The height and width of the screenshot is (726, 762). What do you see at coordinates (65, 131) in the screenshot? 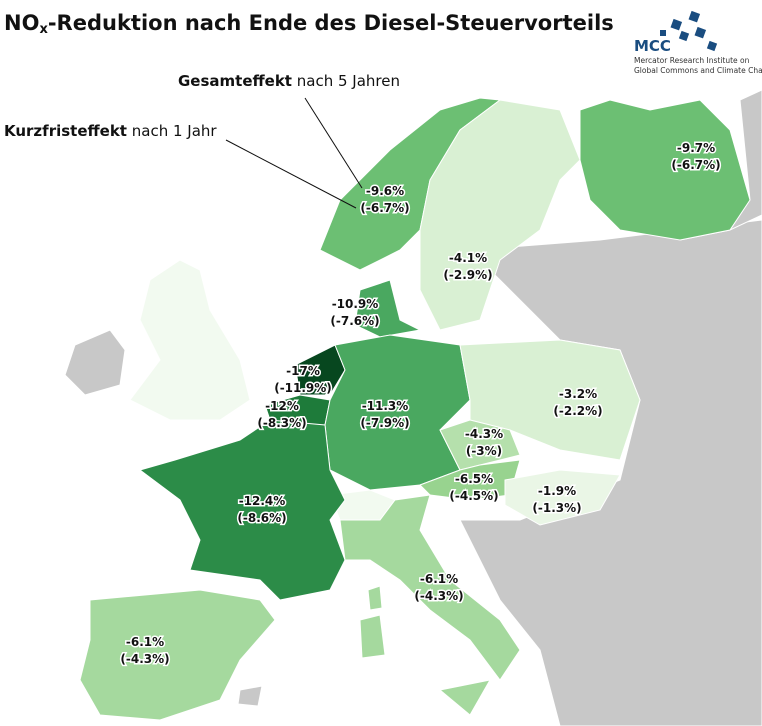
I see `annotation-bold: Kurzfristeffekt` at bounding box center [65, 131].